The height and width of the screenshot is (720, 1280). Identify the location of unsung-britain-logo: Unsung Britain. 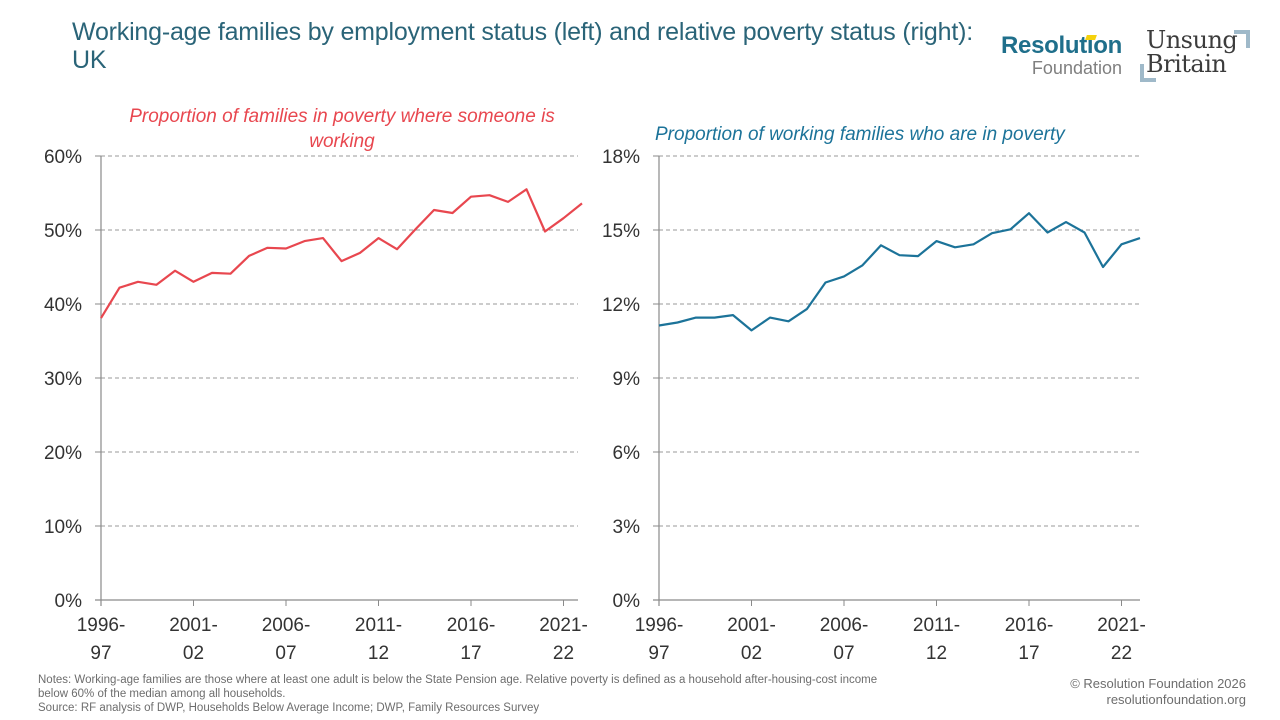
(1195, 55).